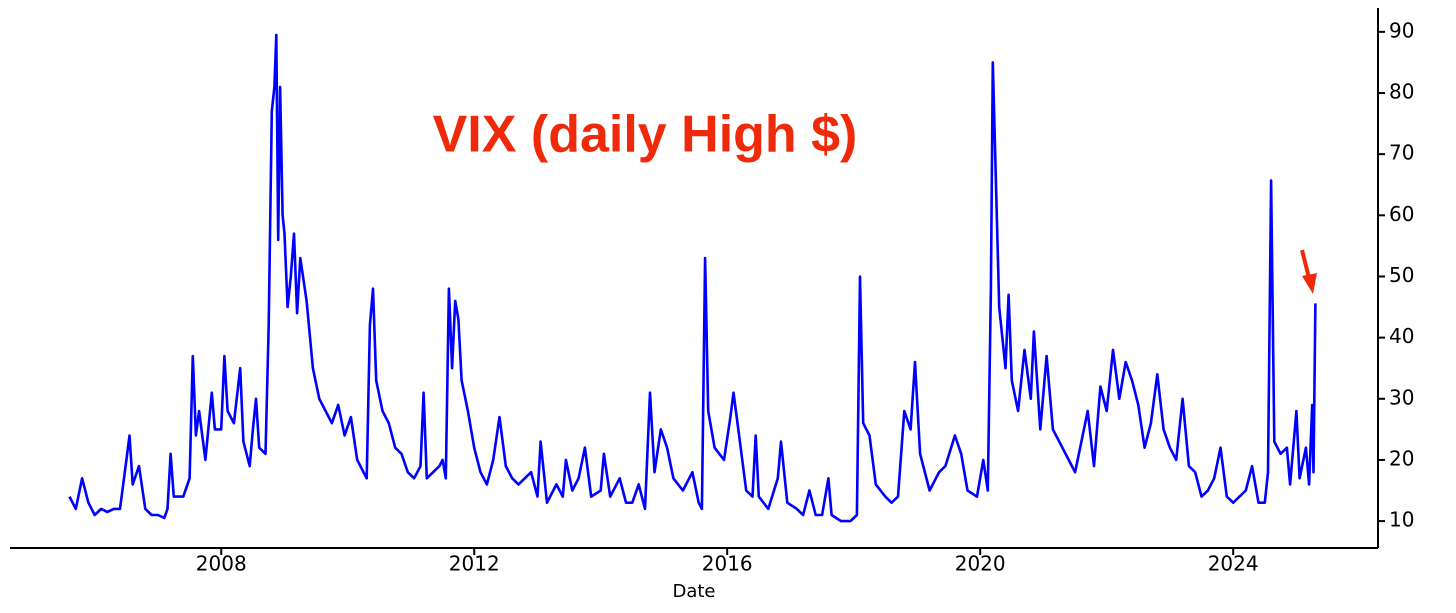 This screenshot has width=1456, height=613. What do you see at coordinates (1401, 275) in the screenshot?
I see `y-tick-label: 50` at bounding box center [1401, 275].